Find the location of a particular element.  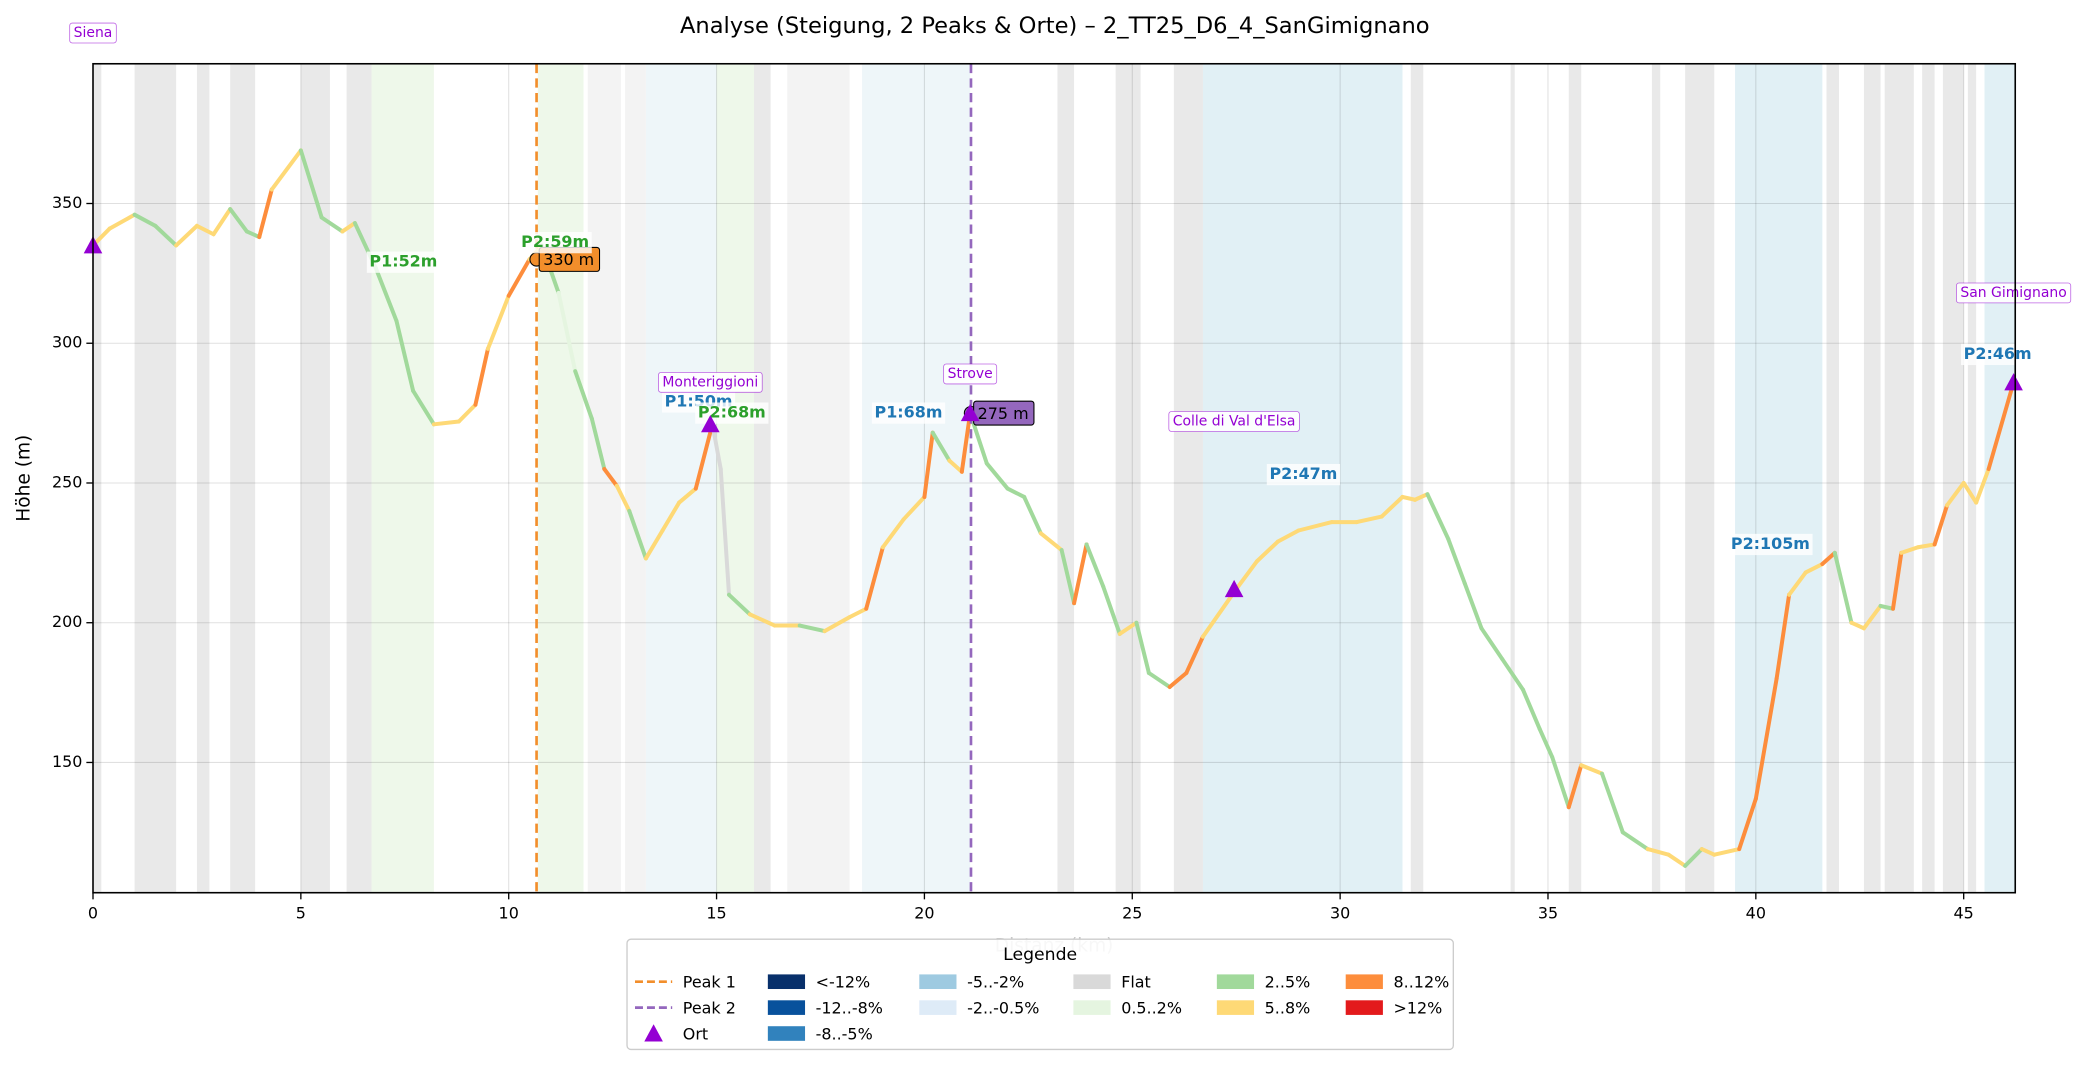

y-tick-label: 150 is located at coordinates (67, 761).